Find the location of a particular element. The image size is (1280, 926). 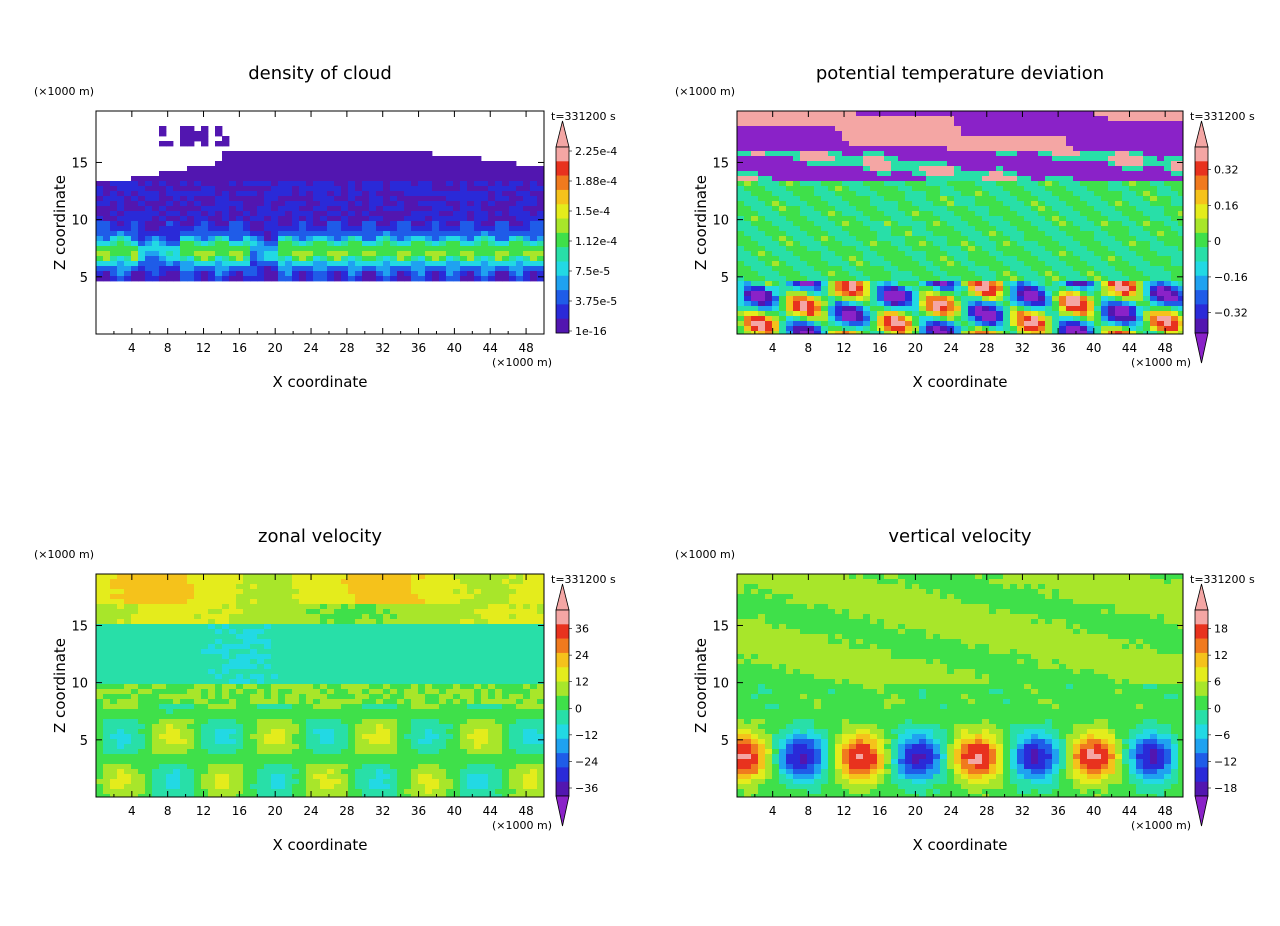

y-tick-label: 10 is located at coordinates (720, 221).